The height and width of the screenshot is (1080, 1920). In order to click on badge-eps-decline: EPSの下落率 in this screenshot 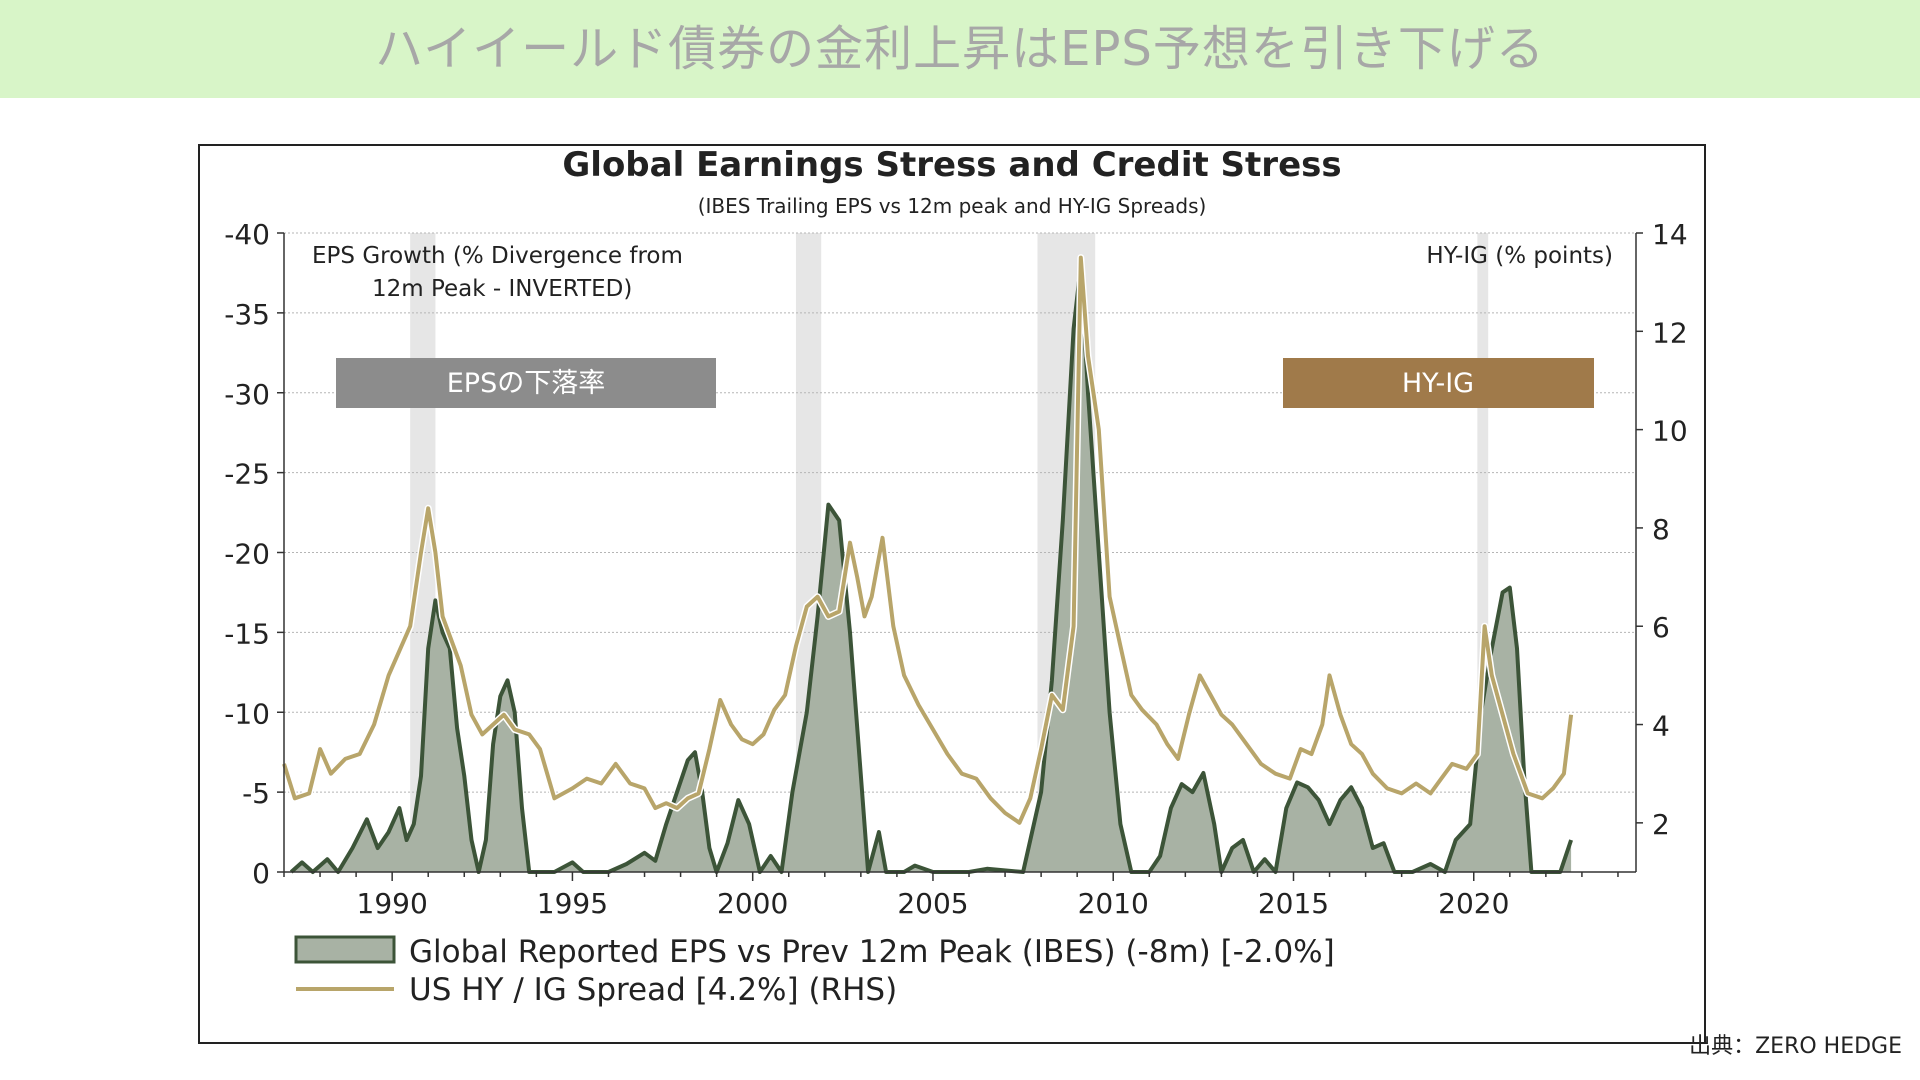, I will do `click(526, 383)`.